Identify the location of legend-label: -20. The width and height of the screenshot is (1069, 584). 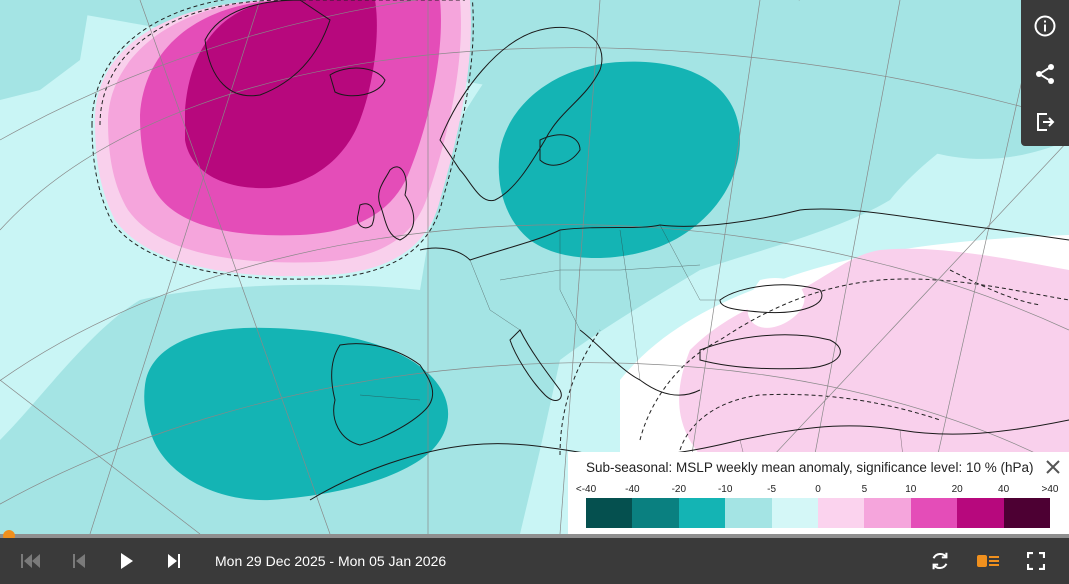
(679, 489).